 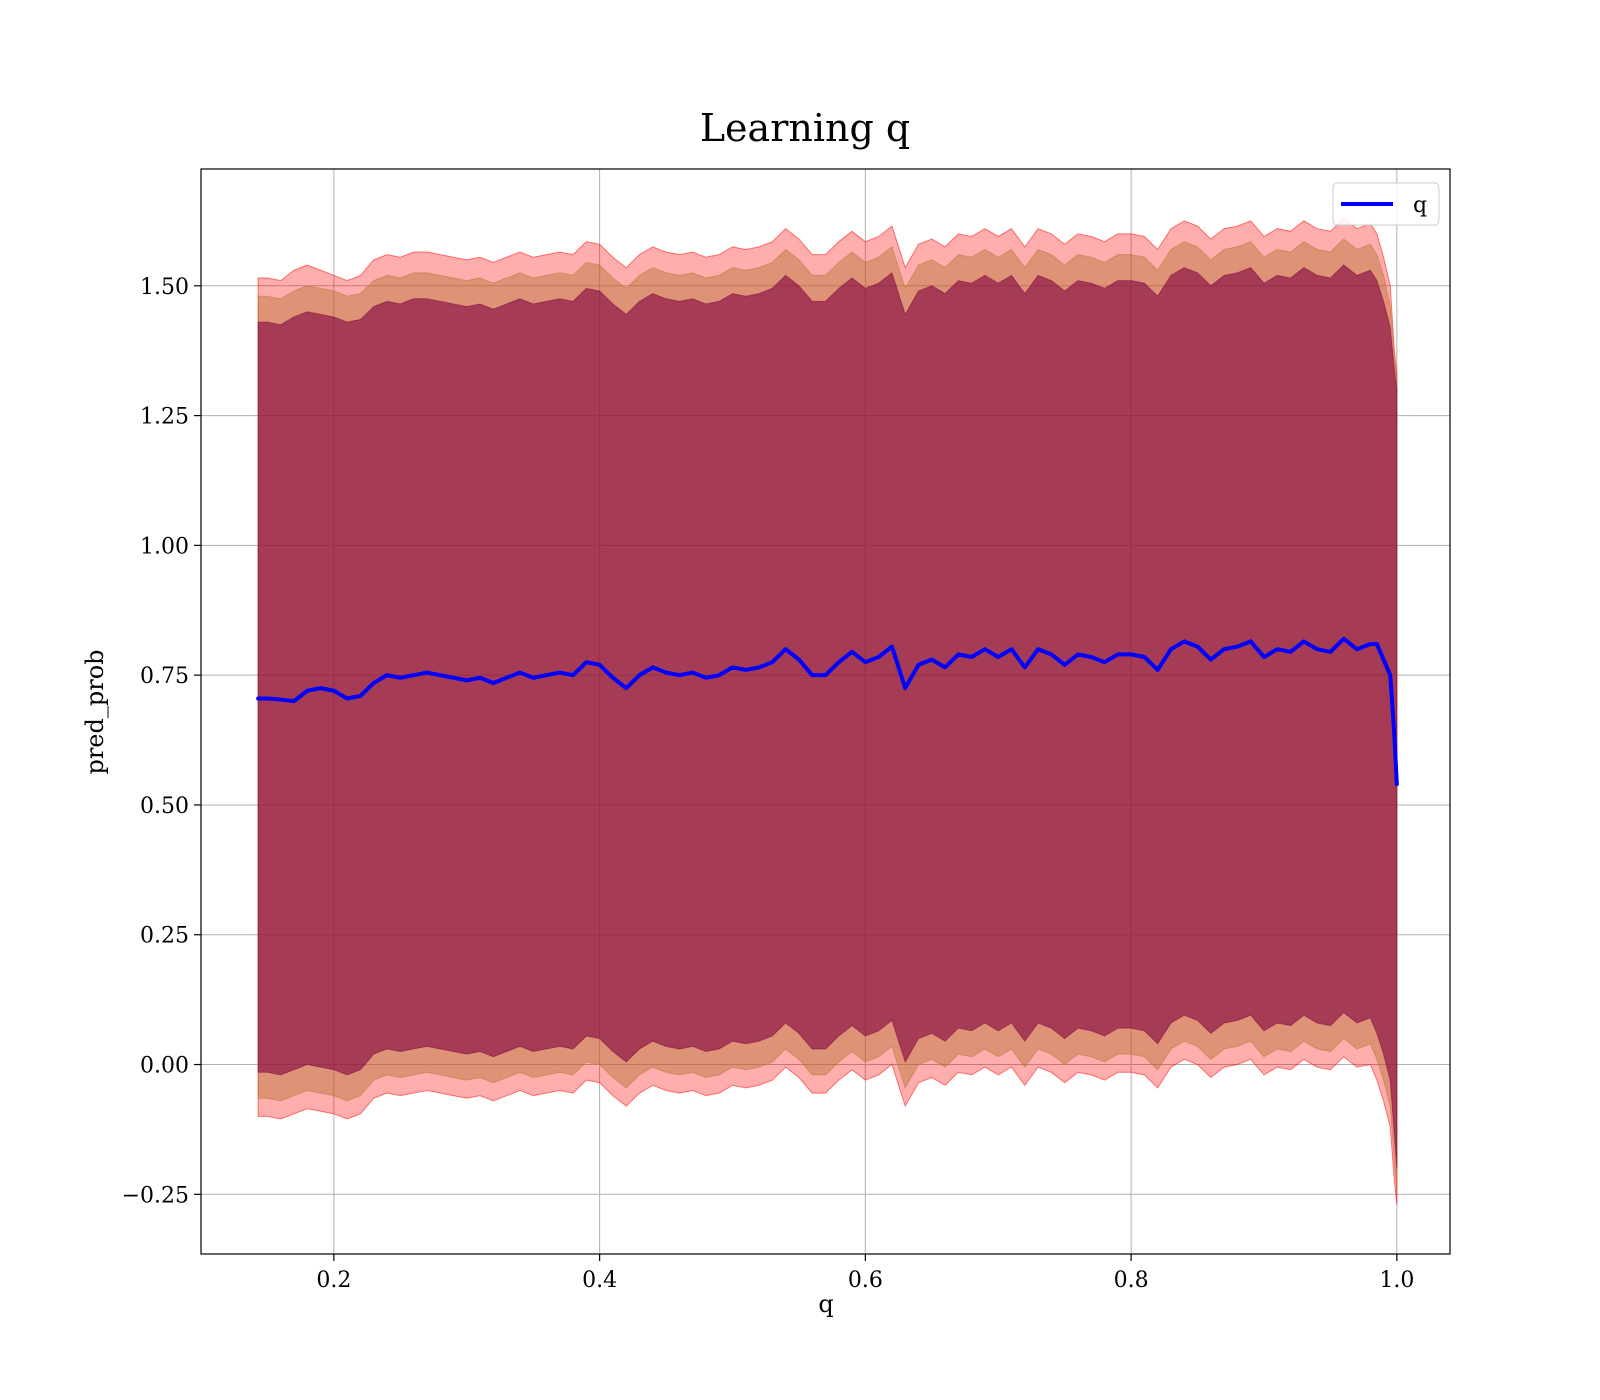 What do you see at coordinates (164, 936) in the screenshot?
I see `y-tick-label: 0.25` at bounding box center [164, 936].